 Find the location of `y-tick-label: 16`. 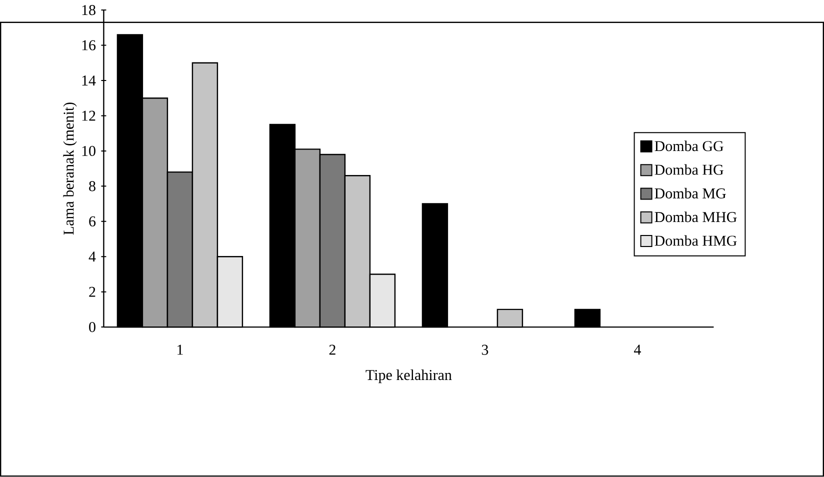

y-tick-label: 16 is located at coordinates (89, 45).